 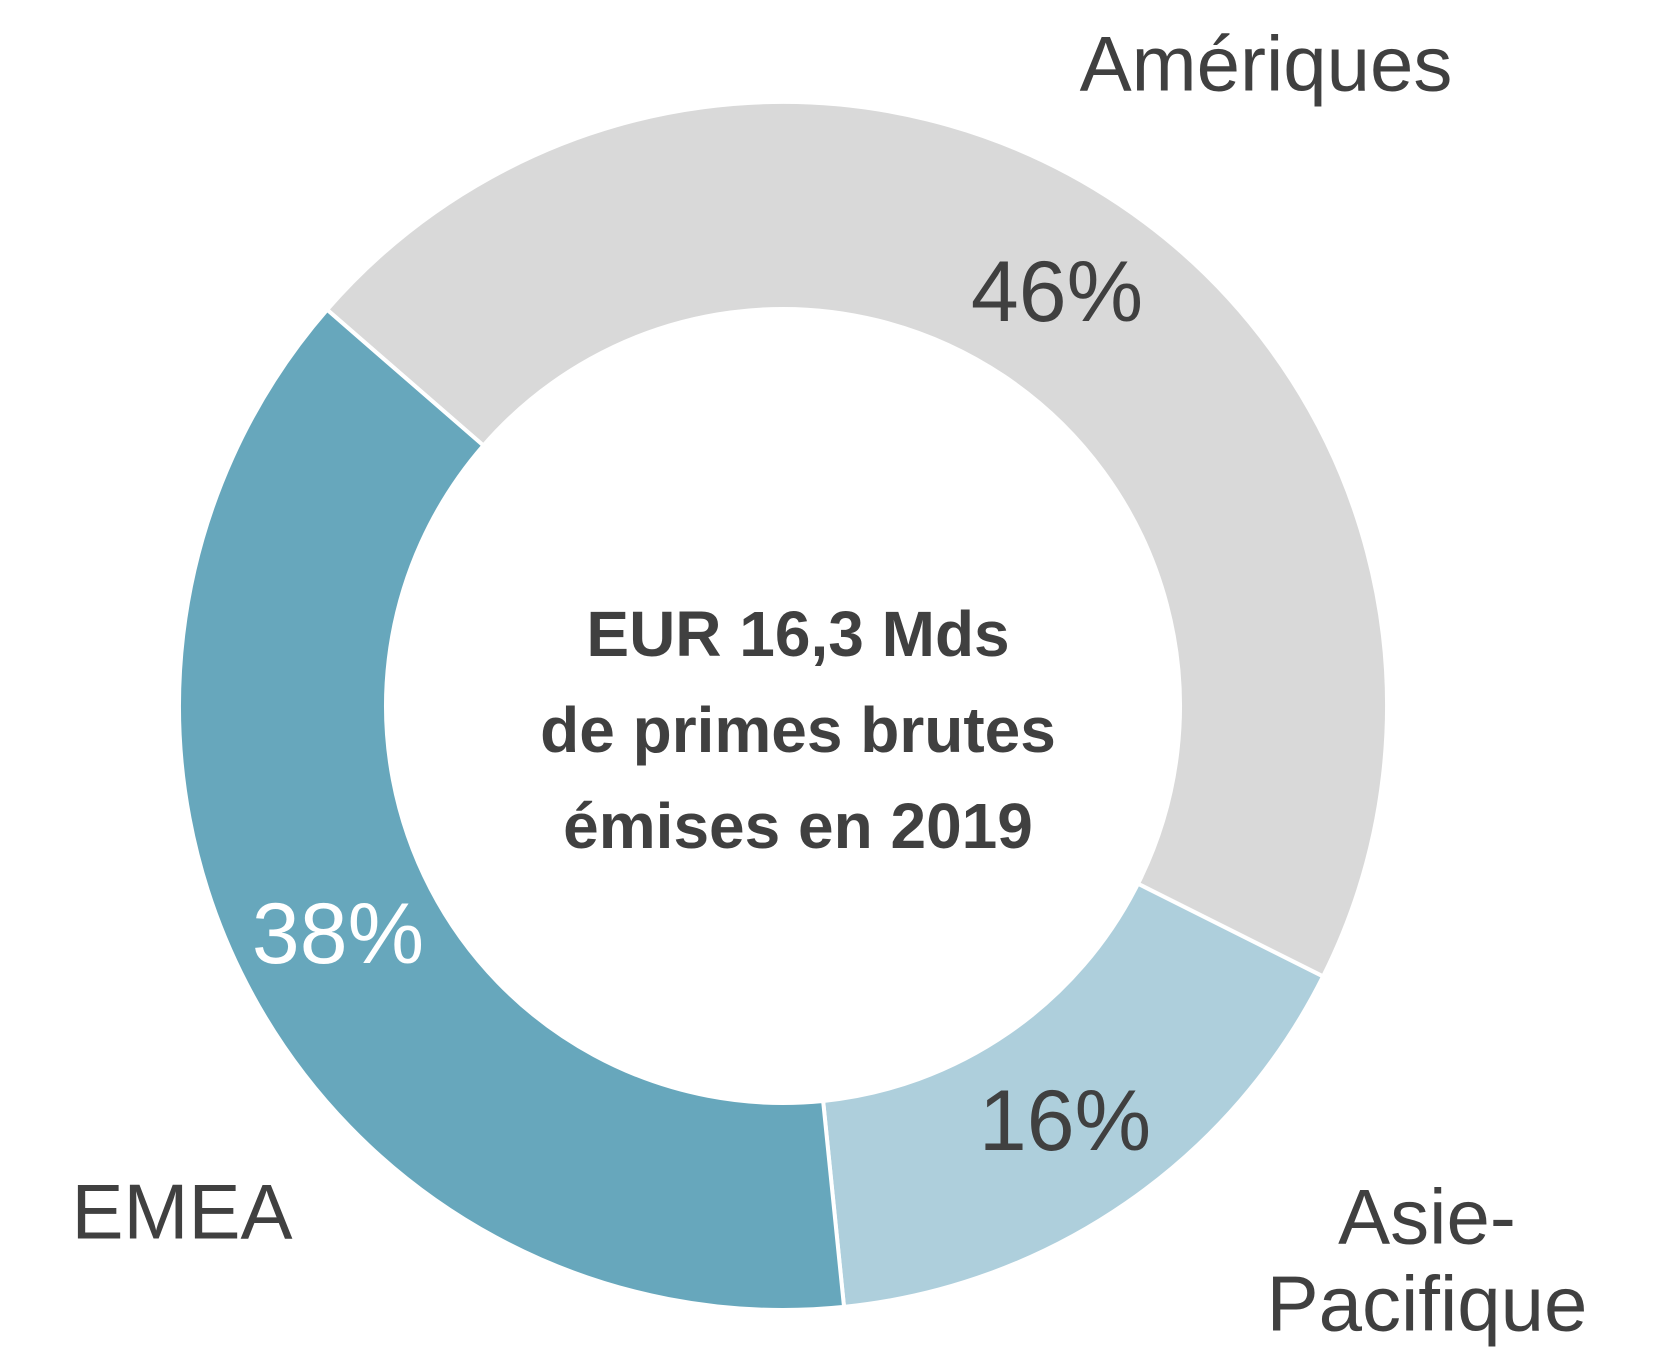 I want to click on value-label: 38%, so click(x=338, y=933).